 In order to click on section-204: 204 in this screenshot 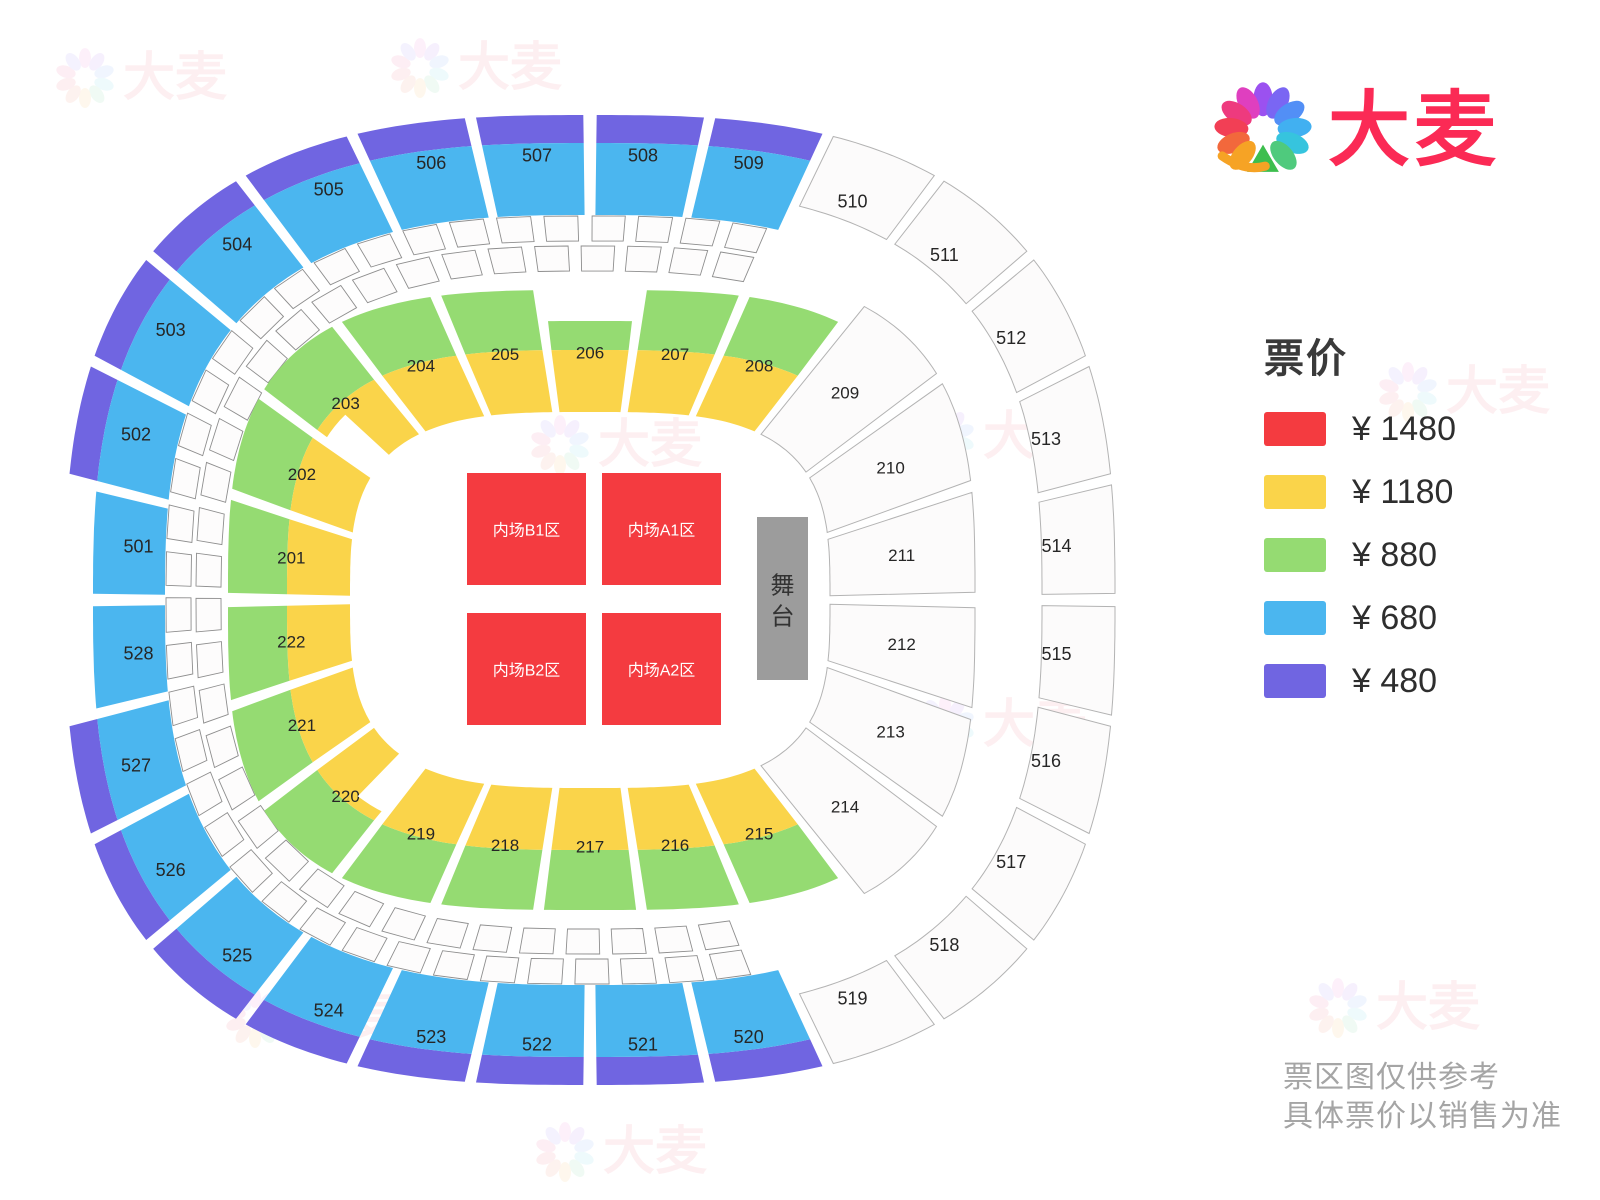, I will do `click(413, 364)`.